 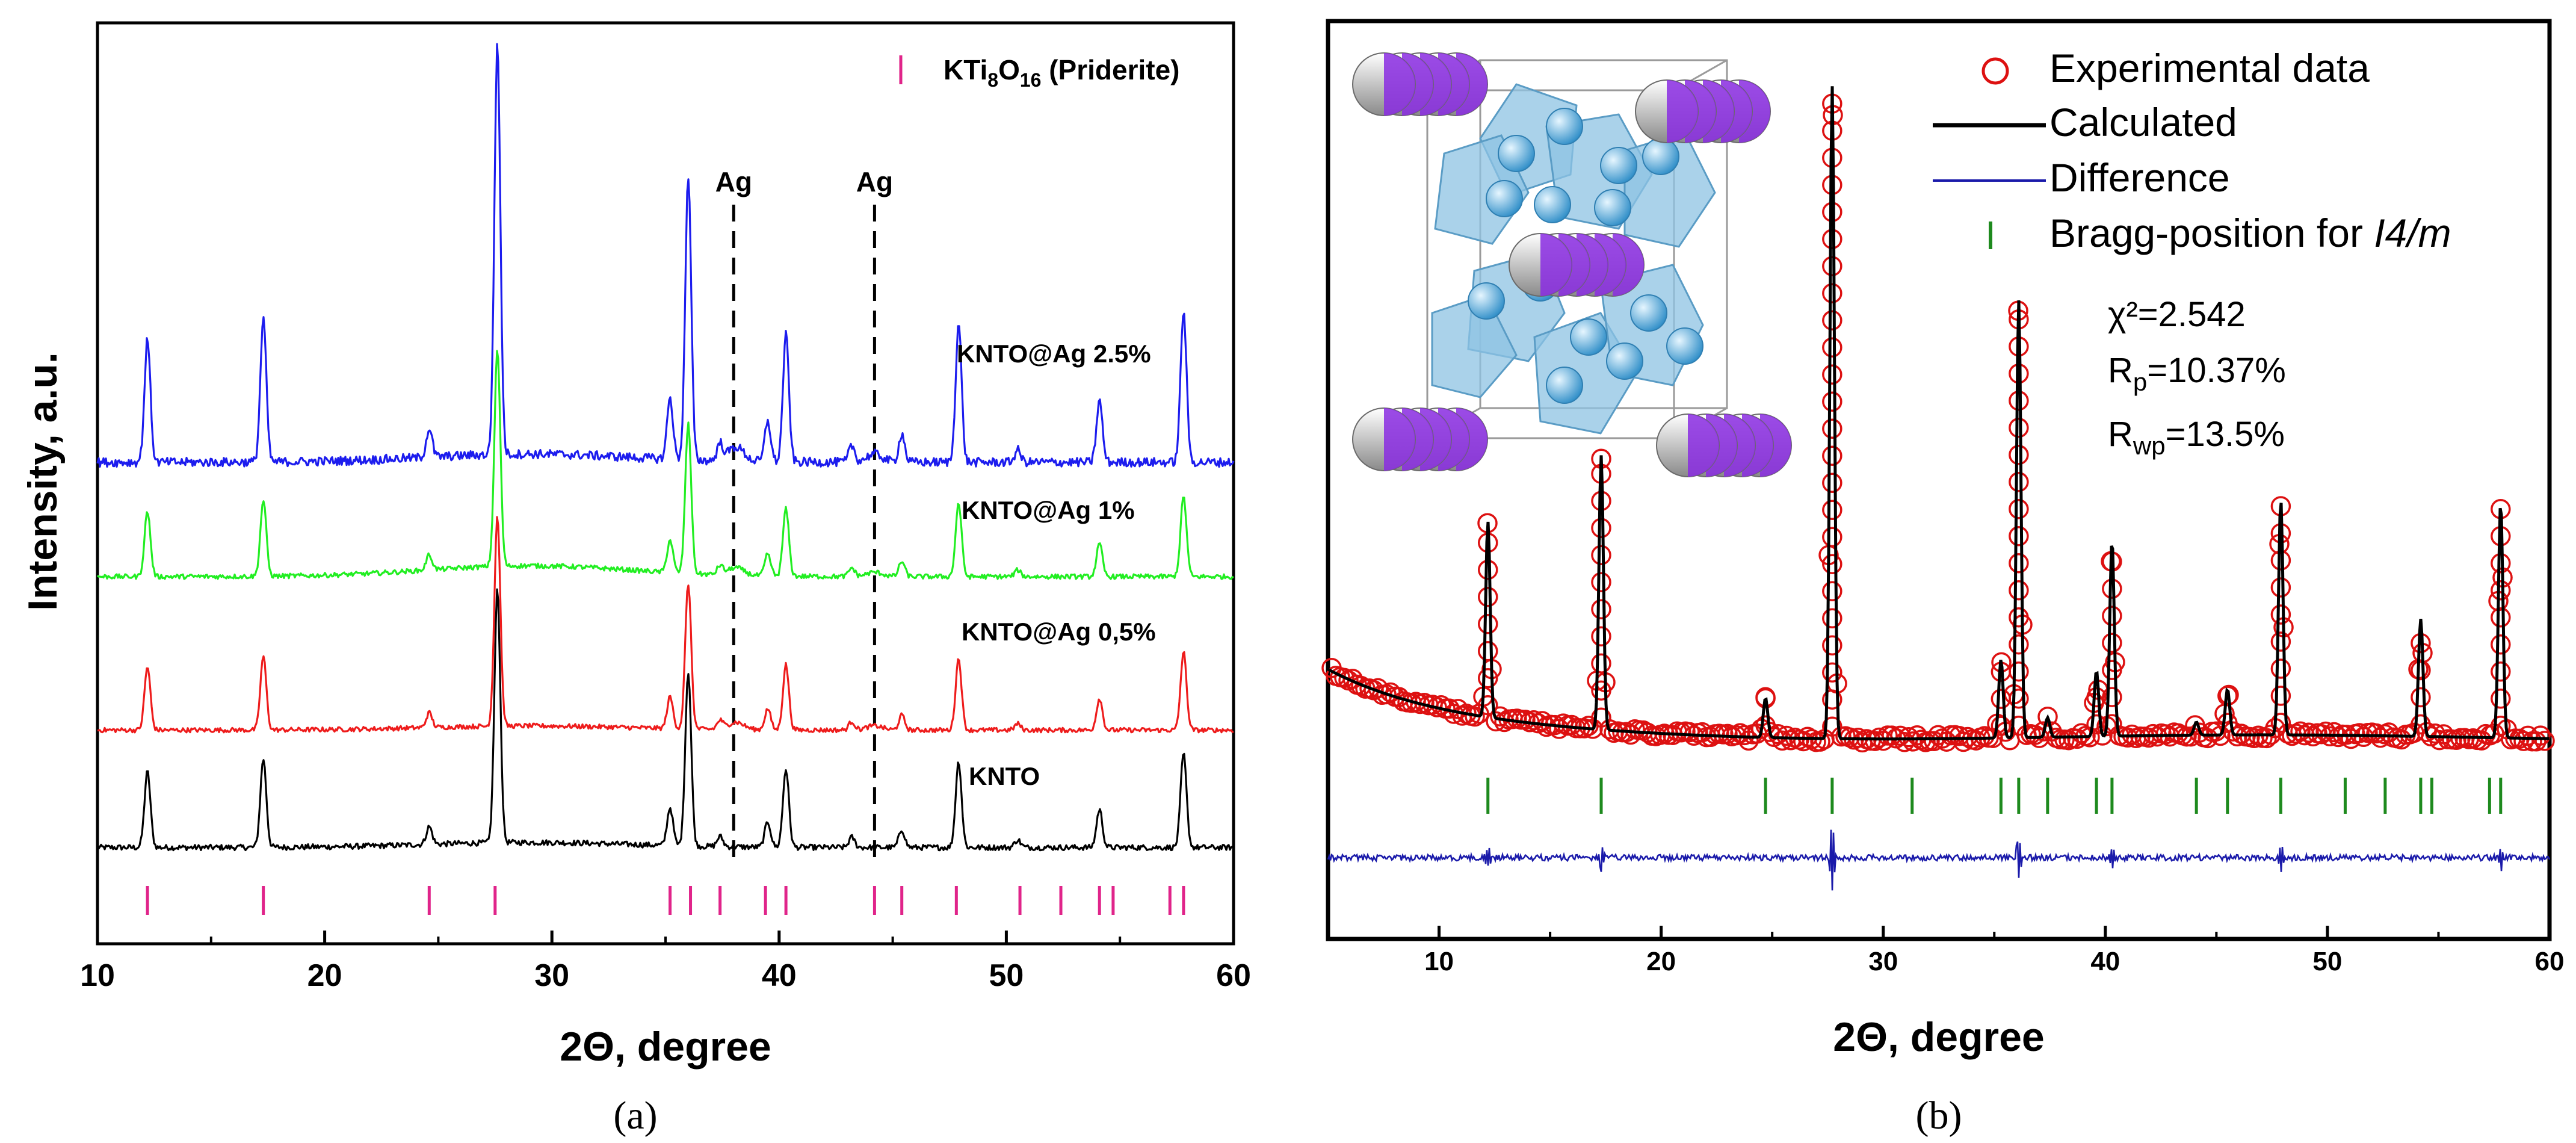 What do you see at coordinates (2105, 961) in the screenshot?
I see `x-tick-label-40: 40` at bounding box center [2105, 961].